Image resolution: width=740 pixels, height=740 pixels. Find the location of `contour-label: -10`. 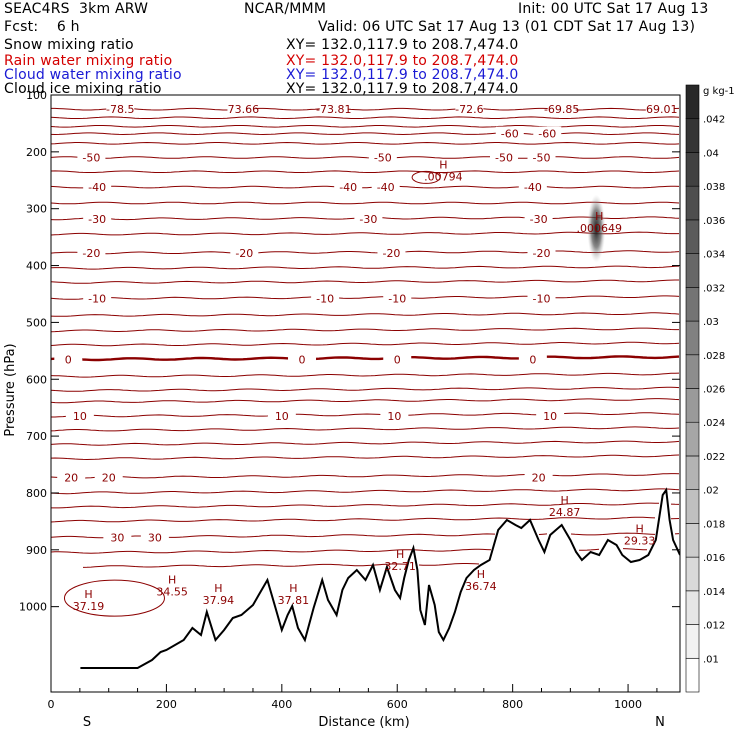

contour-label: -10 is located at coordinates (97, 299).